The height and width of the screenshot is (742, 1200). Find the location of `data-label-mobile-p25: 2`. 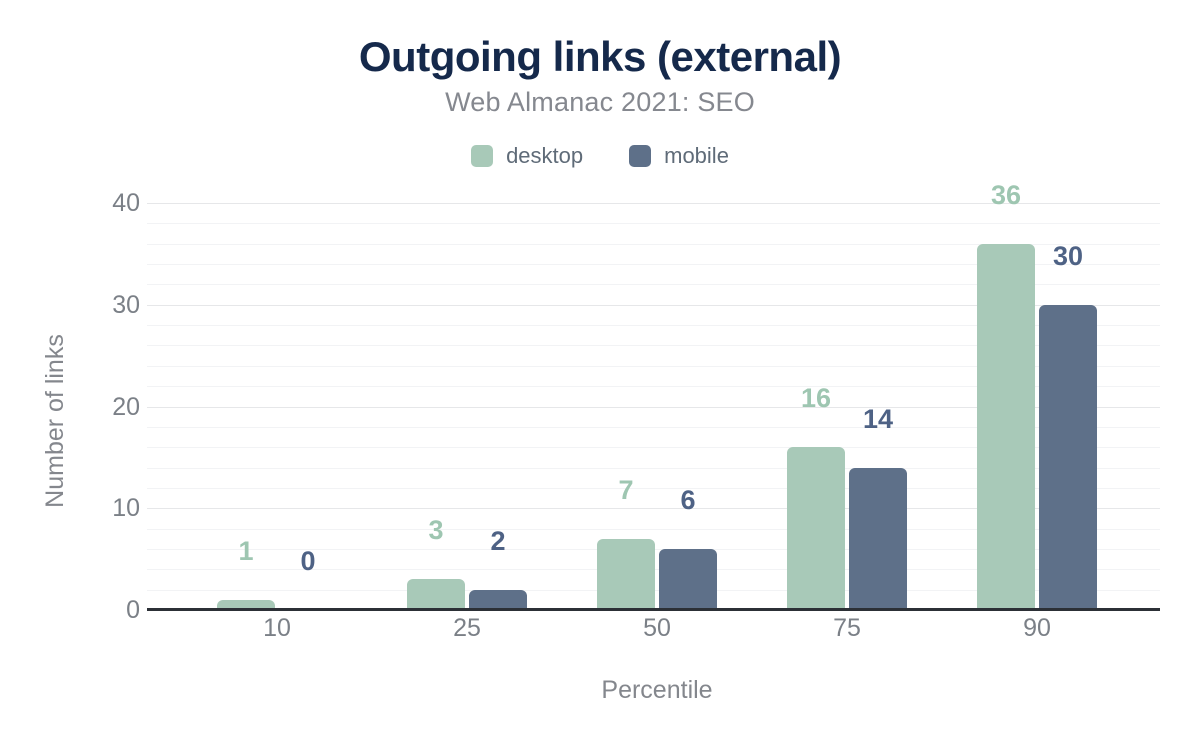

data-label-mobile-p25: 2 is located at coordinates (498, 541).